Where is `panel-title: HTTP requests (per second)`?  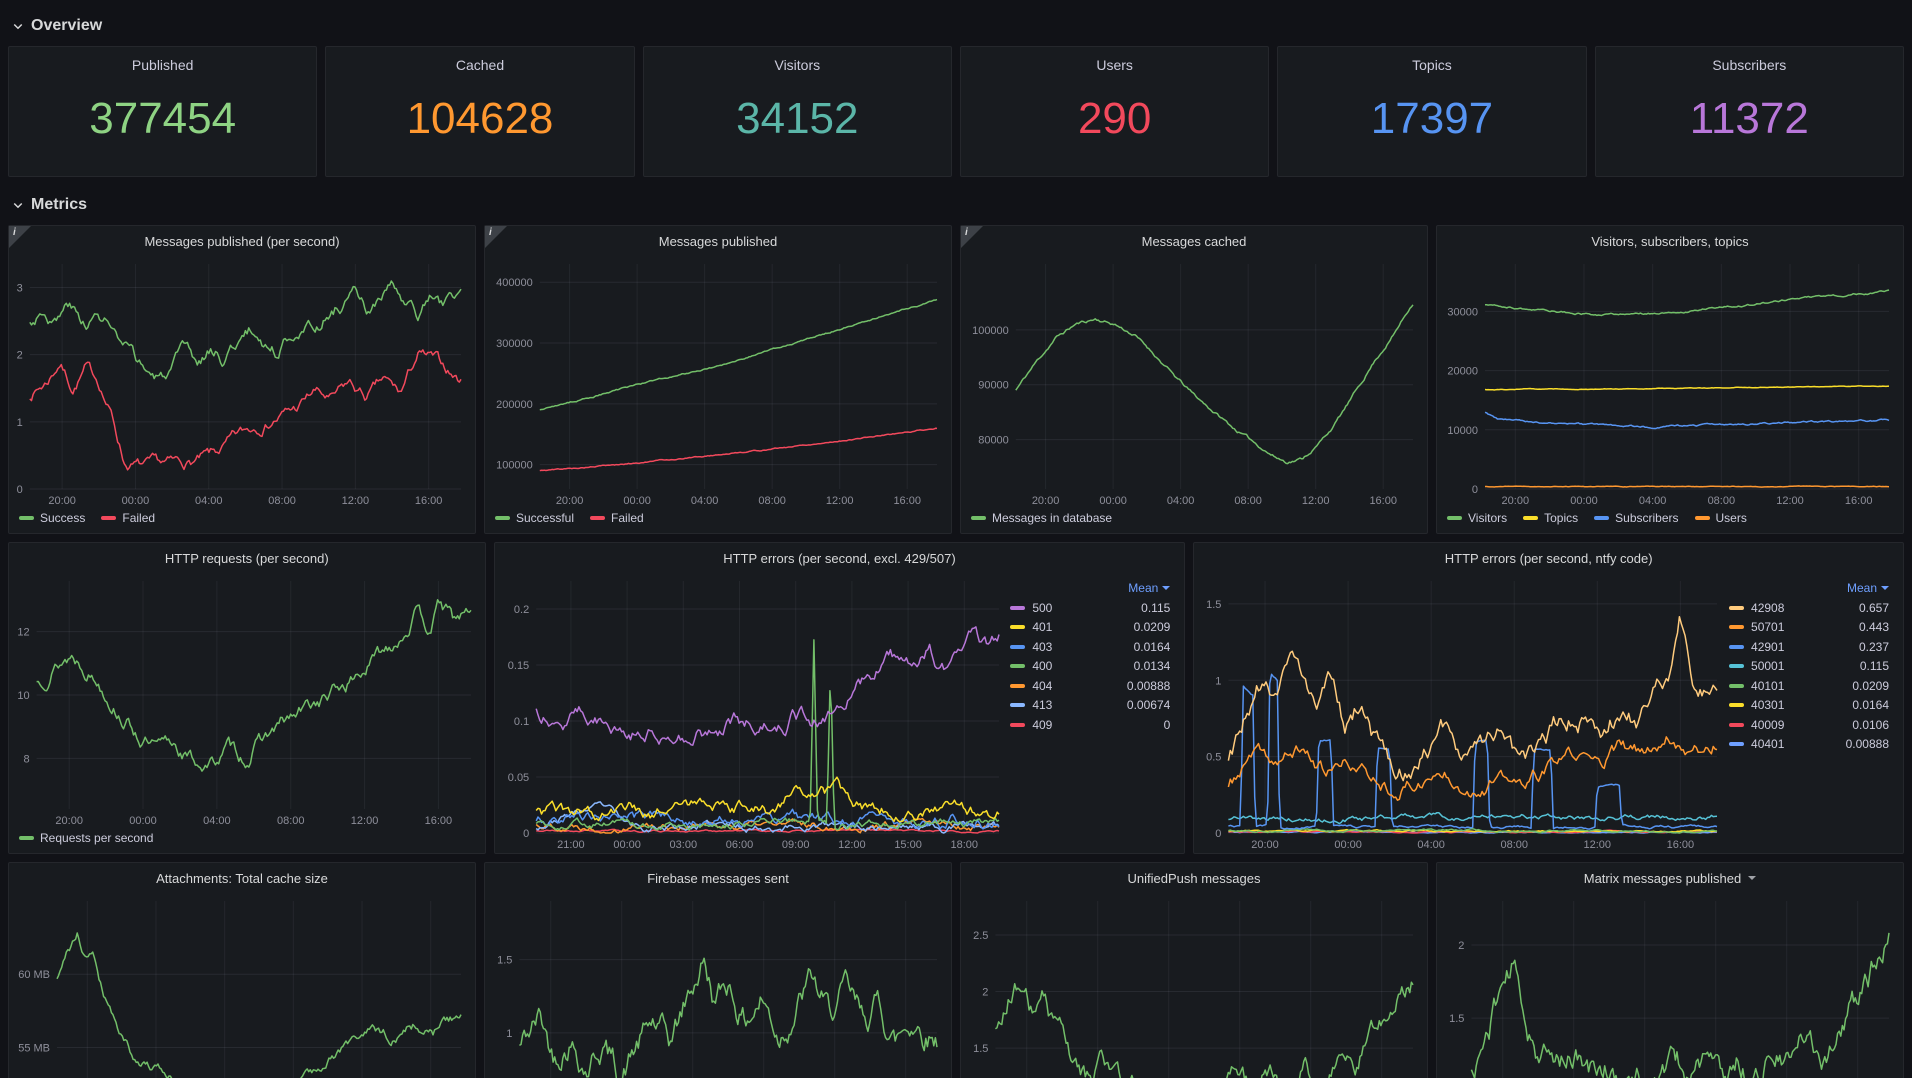 panel-title: HTTP requests (per second) is located at coordinates (247, 558).